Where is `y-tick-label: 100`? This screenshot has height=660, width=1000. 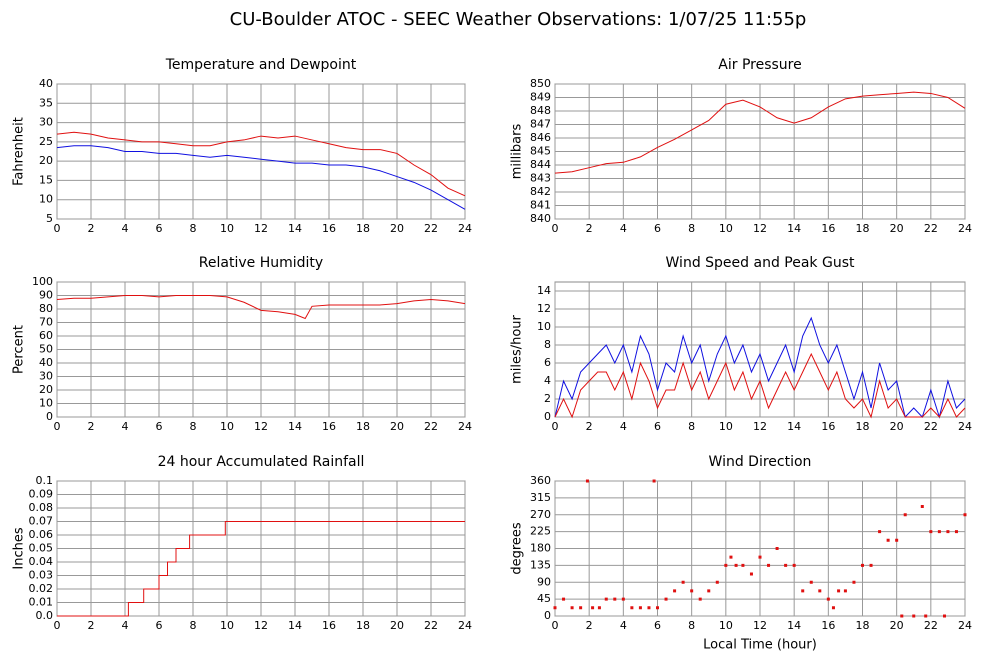
y-tick-label: 100 is located at coordinates (42, 281).